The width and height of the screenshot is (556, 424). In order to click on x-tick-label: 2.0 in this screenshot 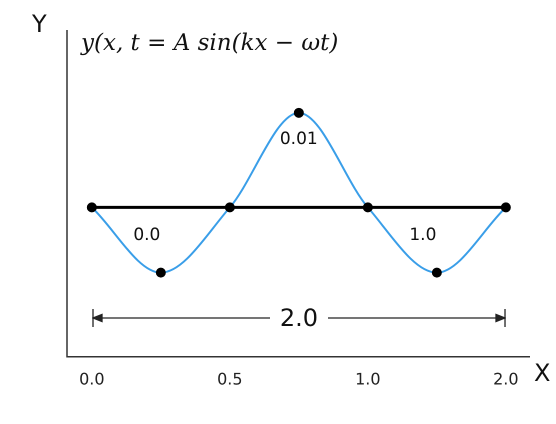, I will do `click(506, 379)`.